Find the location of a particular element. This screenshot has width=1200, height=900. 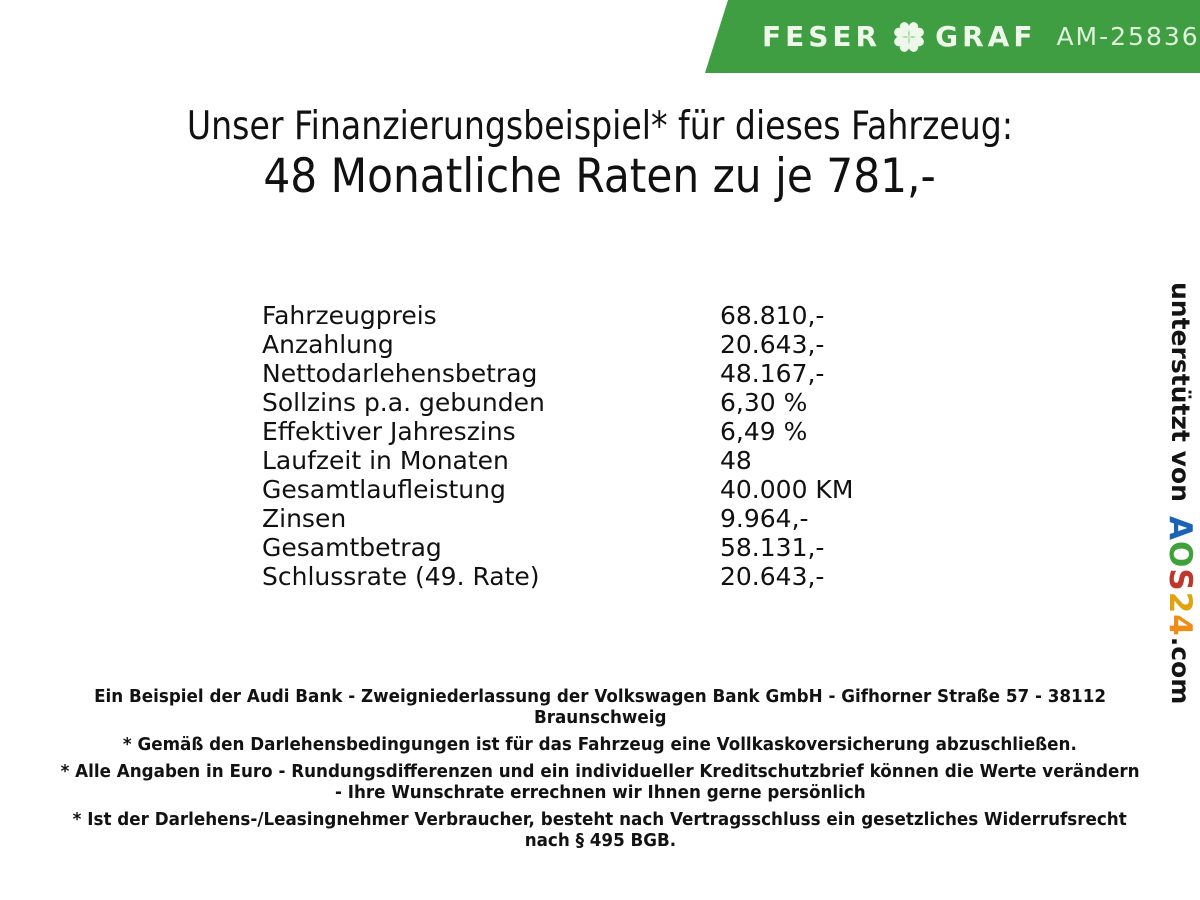

disclaimer-line: Braunschweig is located at coordinates (600, 717).